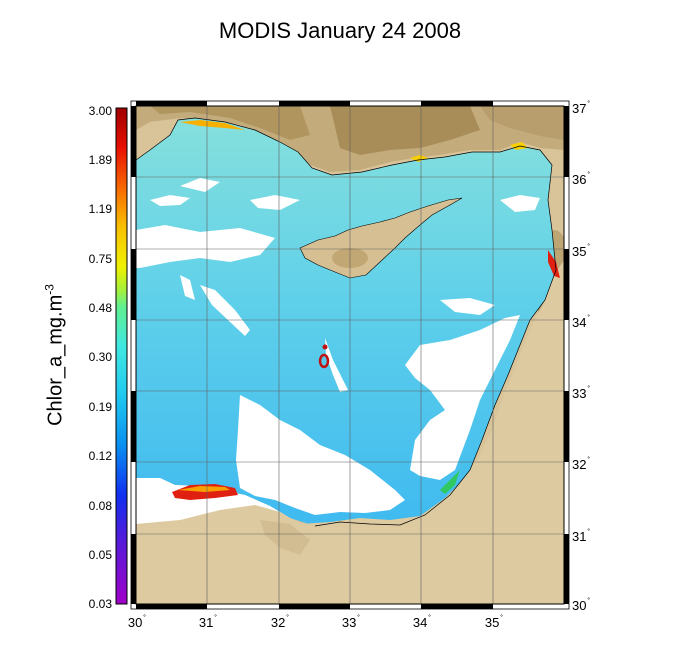 The width and height of the screenshot is (680, 650). I want to click on lon-label: 35˚, so click(494, 622).